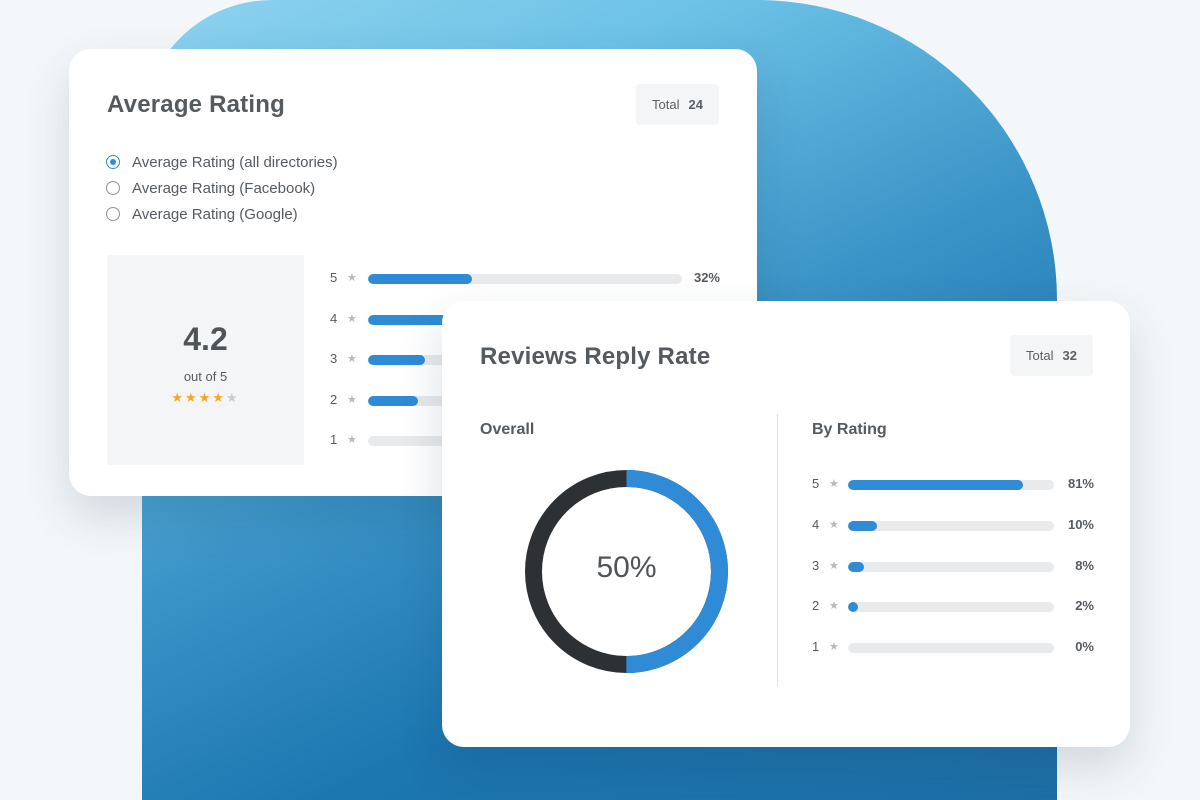 This screenshot has width=1200, height=800. I want to click on bar-percent: 81%, so click(1080, 483).